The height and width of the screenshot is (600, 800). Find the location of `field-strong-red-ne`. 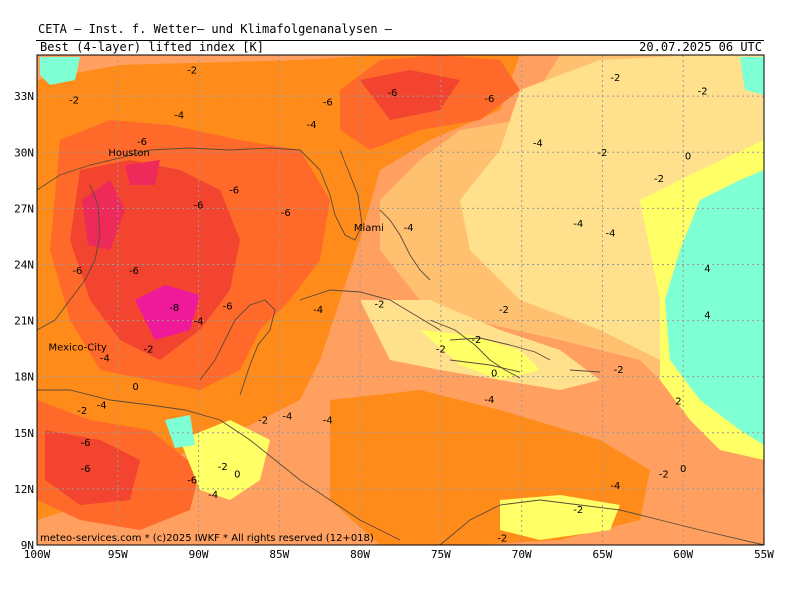

field-strong-red-ne is located at coordinates (410, 95).